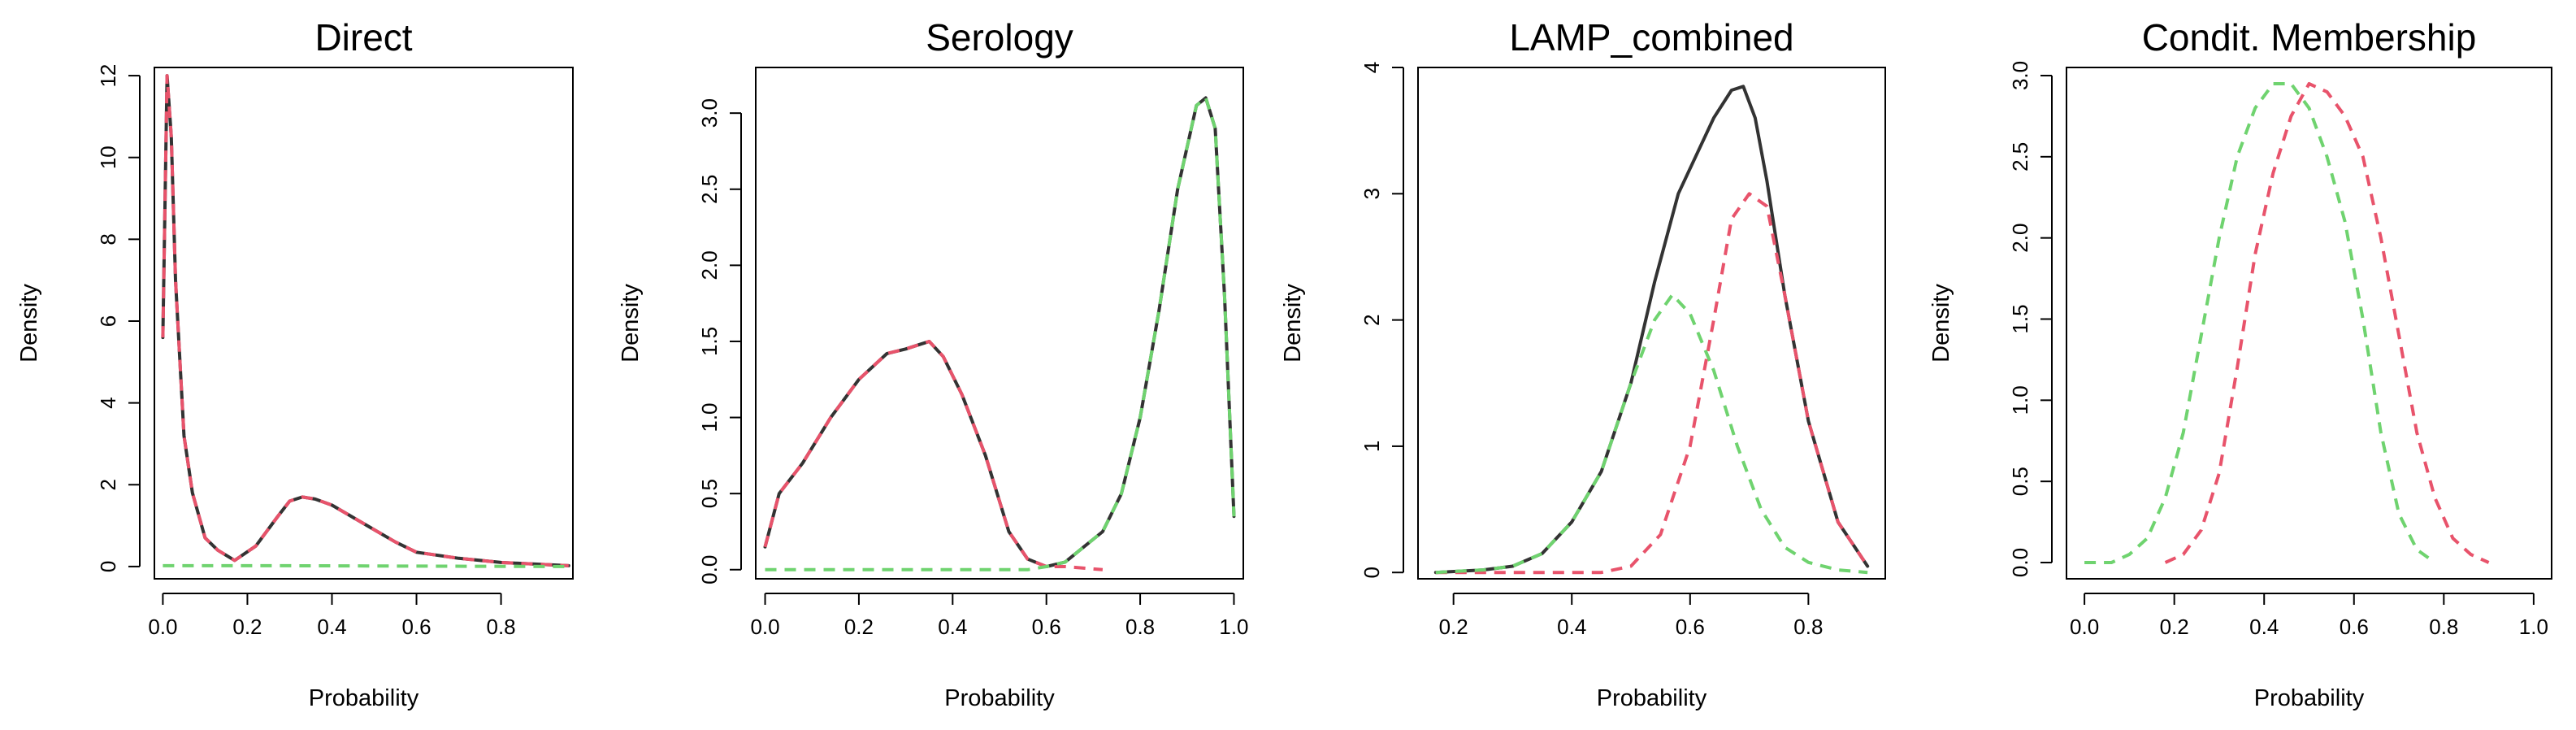  Describe the element at coordinates (1372, 193) in the screenshot. I see `y-tick-label: 3` at that location.